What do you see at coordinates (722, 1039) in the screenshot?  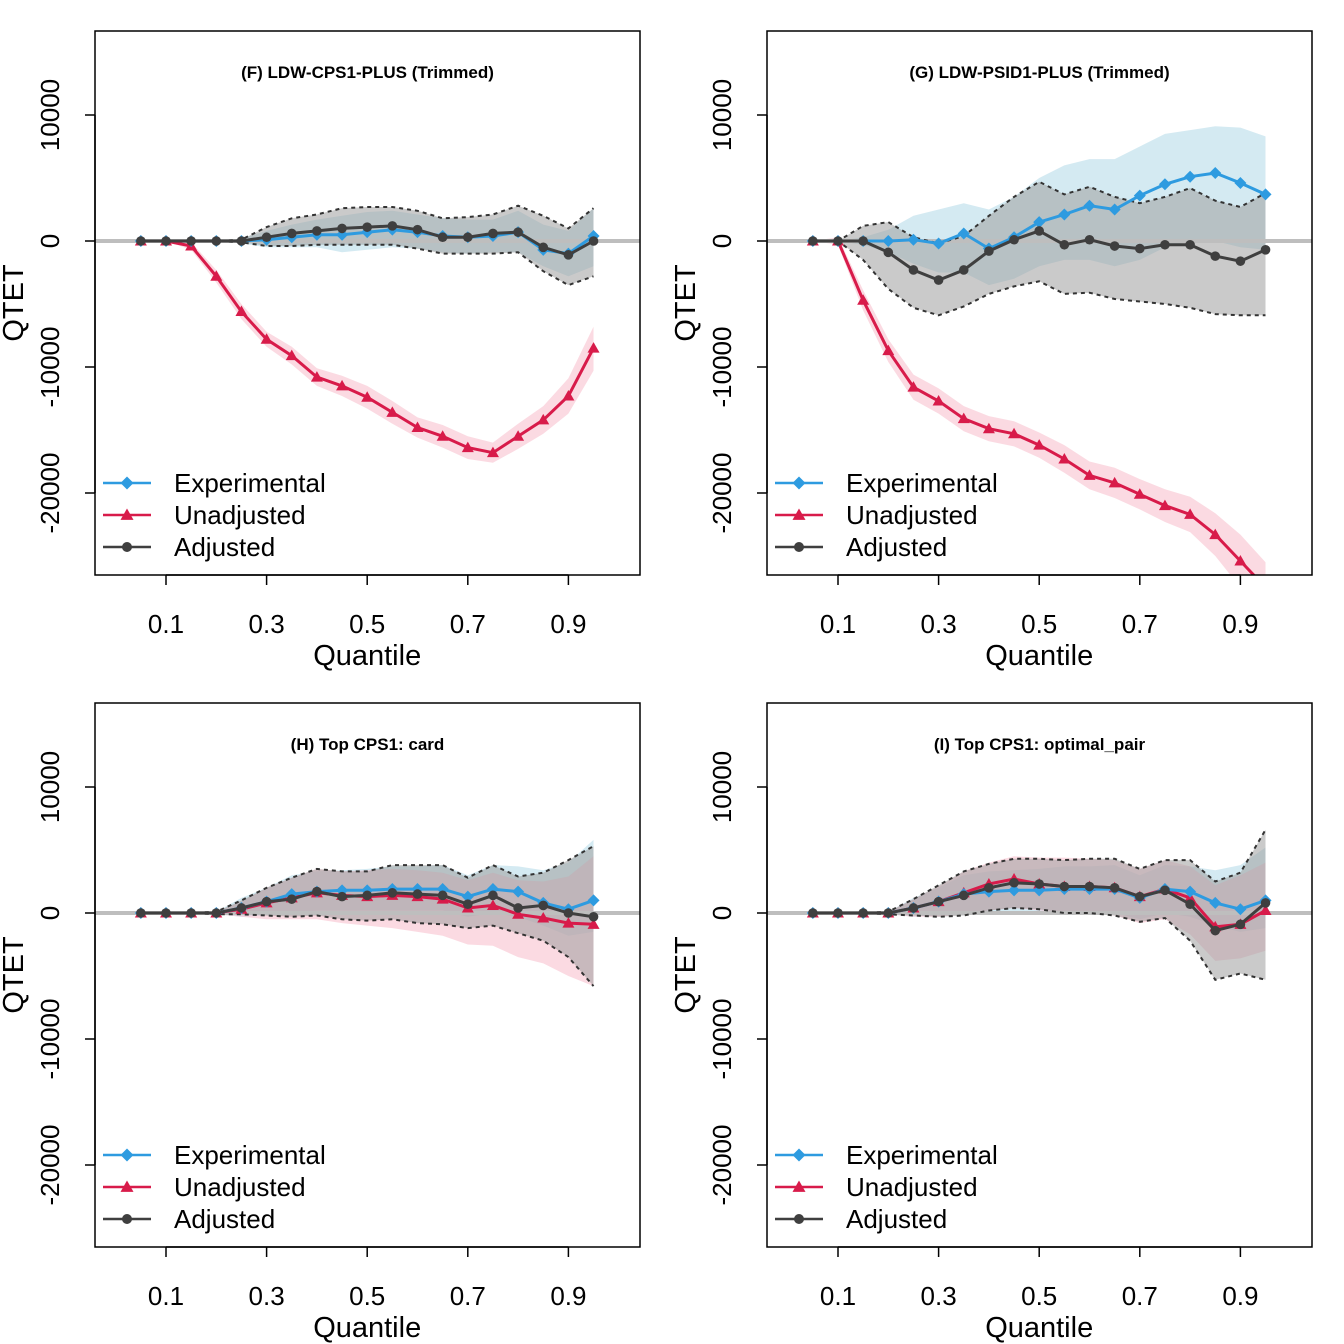 I see `y-tick-label: -10000` at bounding box center [722, 1039].